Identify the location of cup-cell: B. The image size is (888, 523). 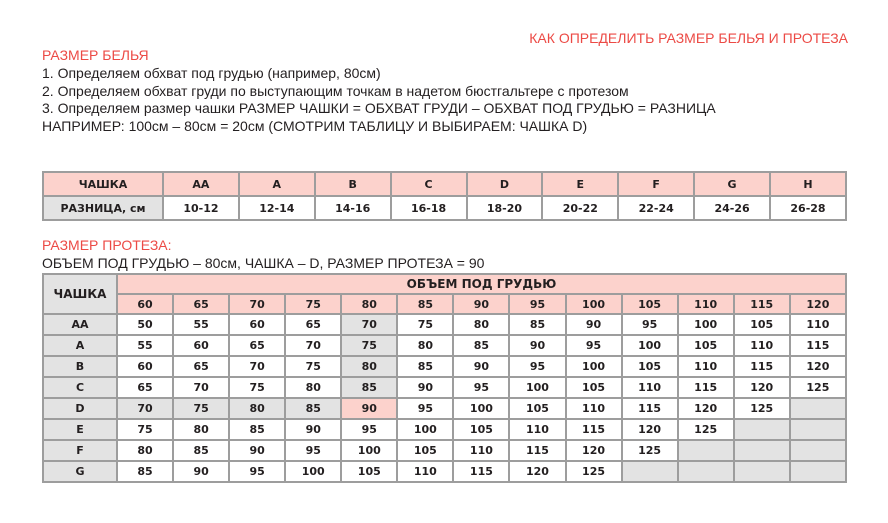
(352, 184).